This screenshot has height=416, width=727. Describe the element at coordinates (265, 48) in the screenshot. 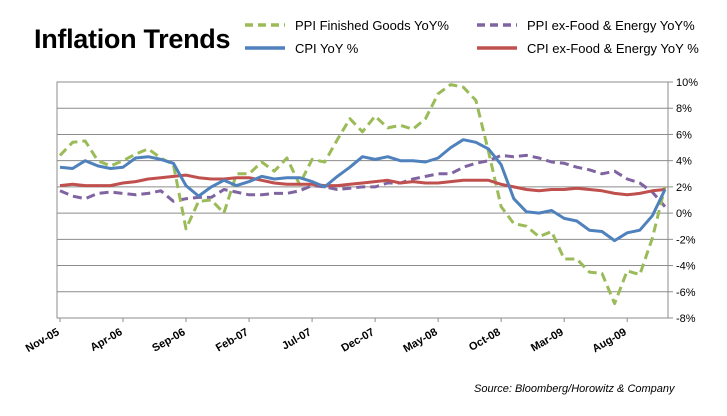

I see `legend-swatch-cpi` at that location.